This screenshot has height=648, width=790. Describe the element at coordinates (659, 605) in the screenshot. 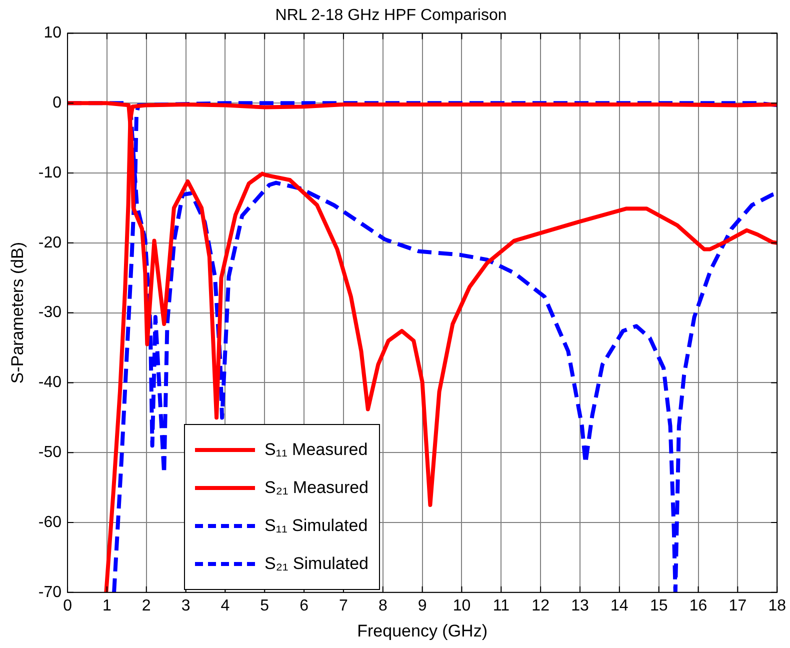

I see `x-tick-label: 15` at that location.